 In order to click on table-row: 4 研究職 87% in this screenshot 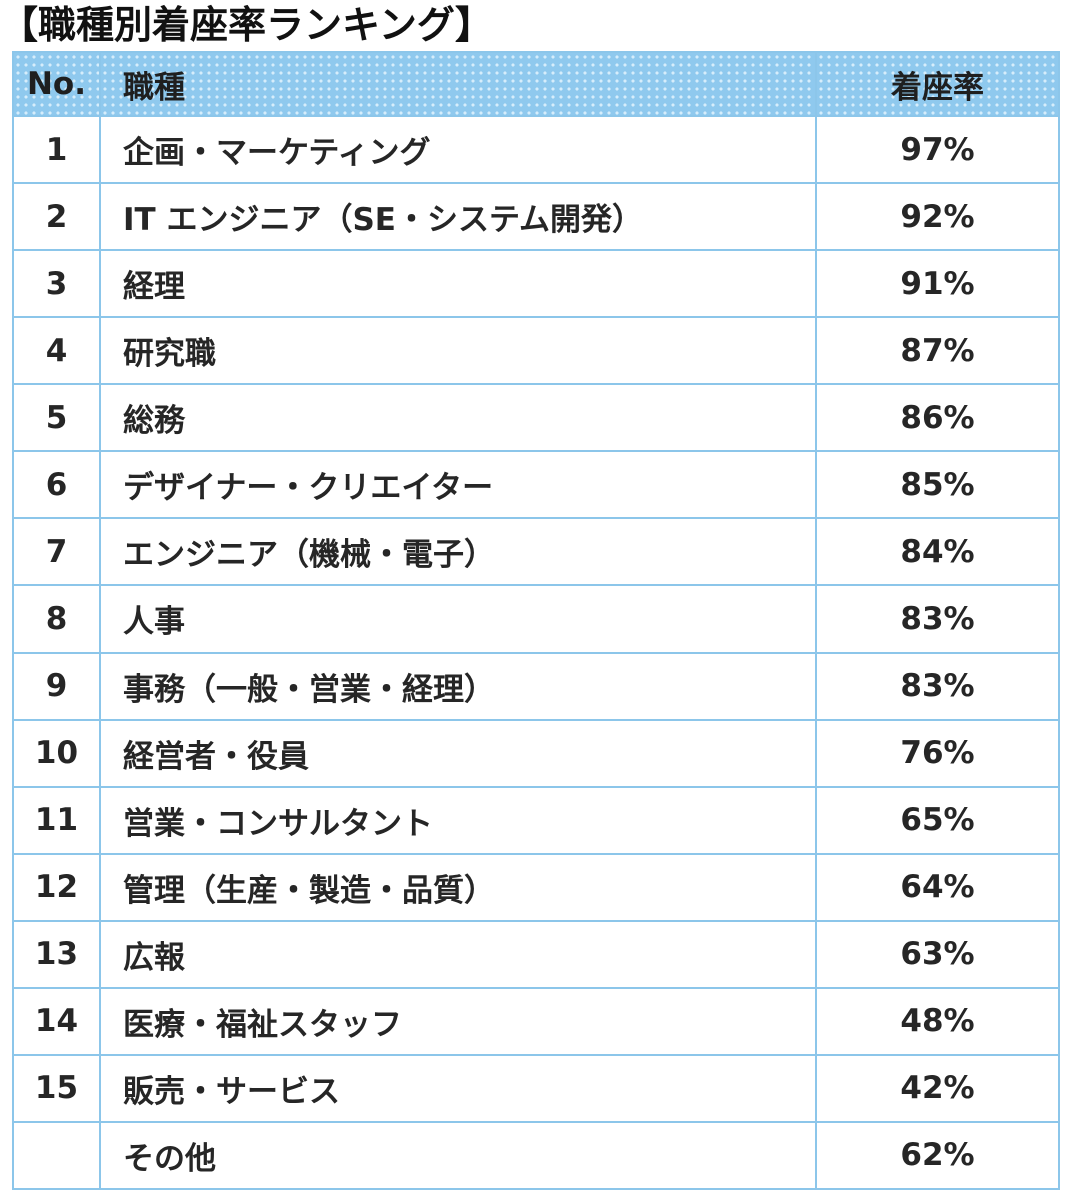, I will do `click(536, 351)`.